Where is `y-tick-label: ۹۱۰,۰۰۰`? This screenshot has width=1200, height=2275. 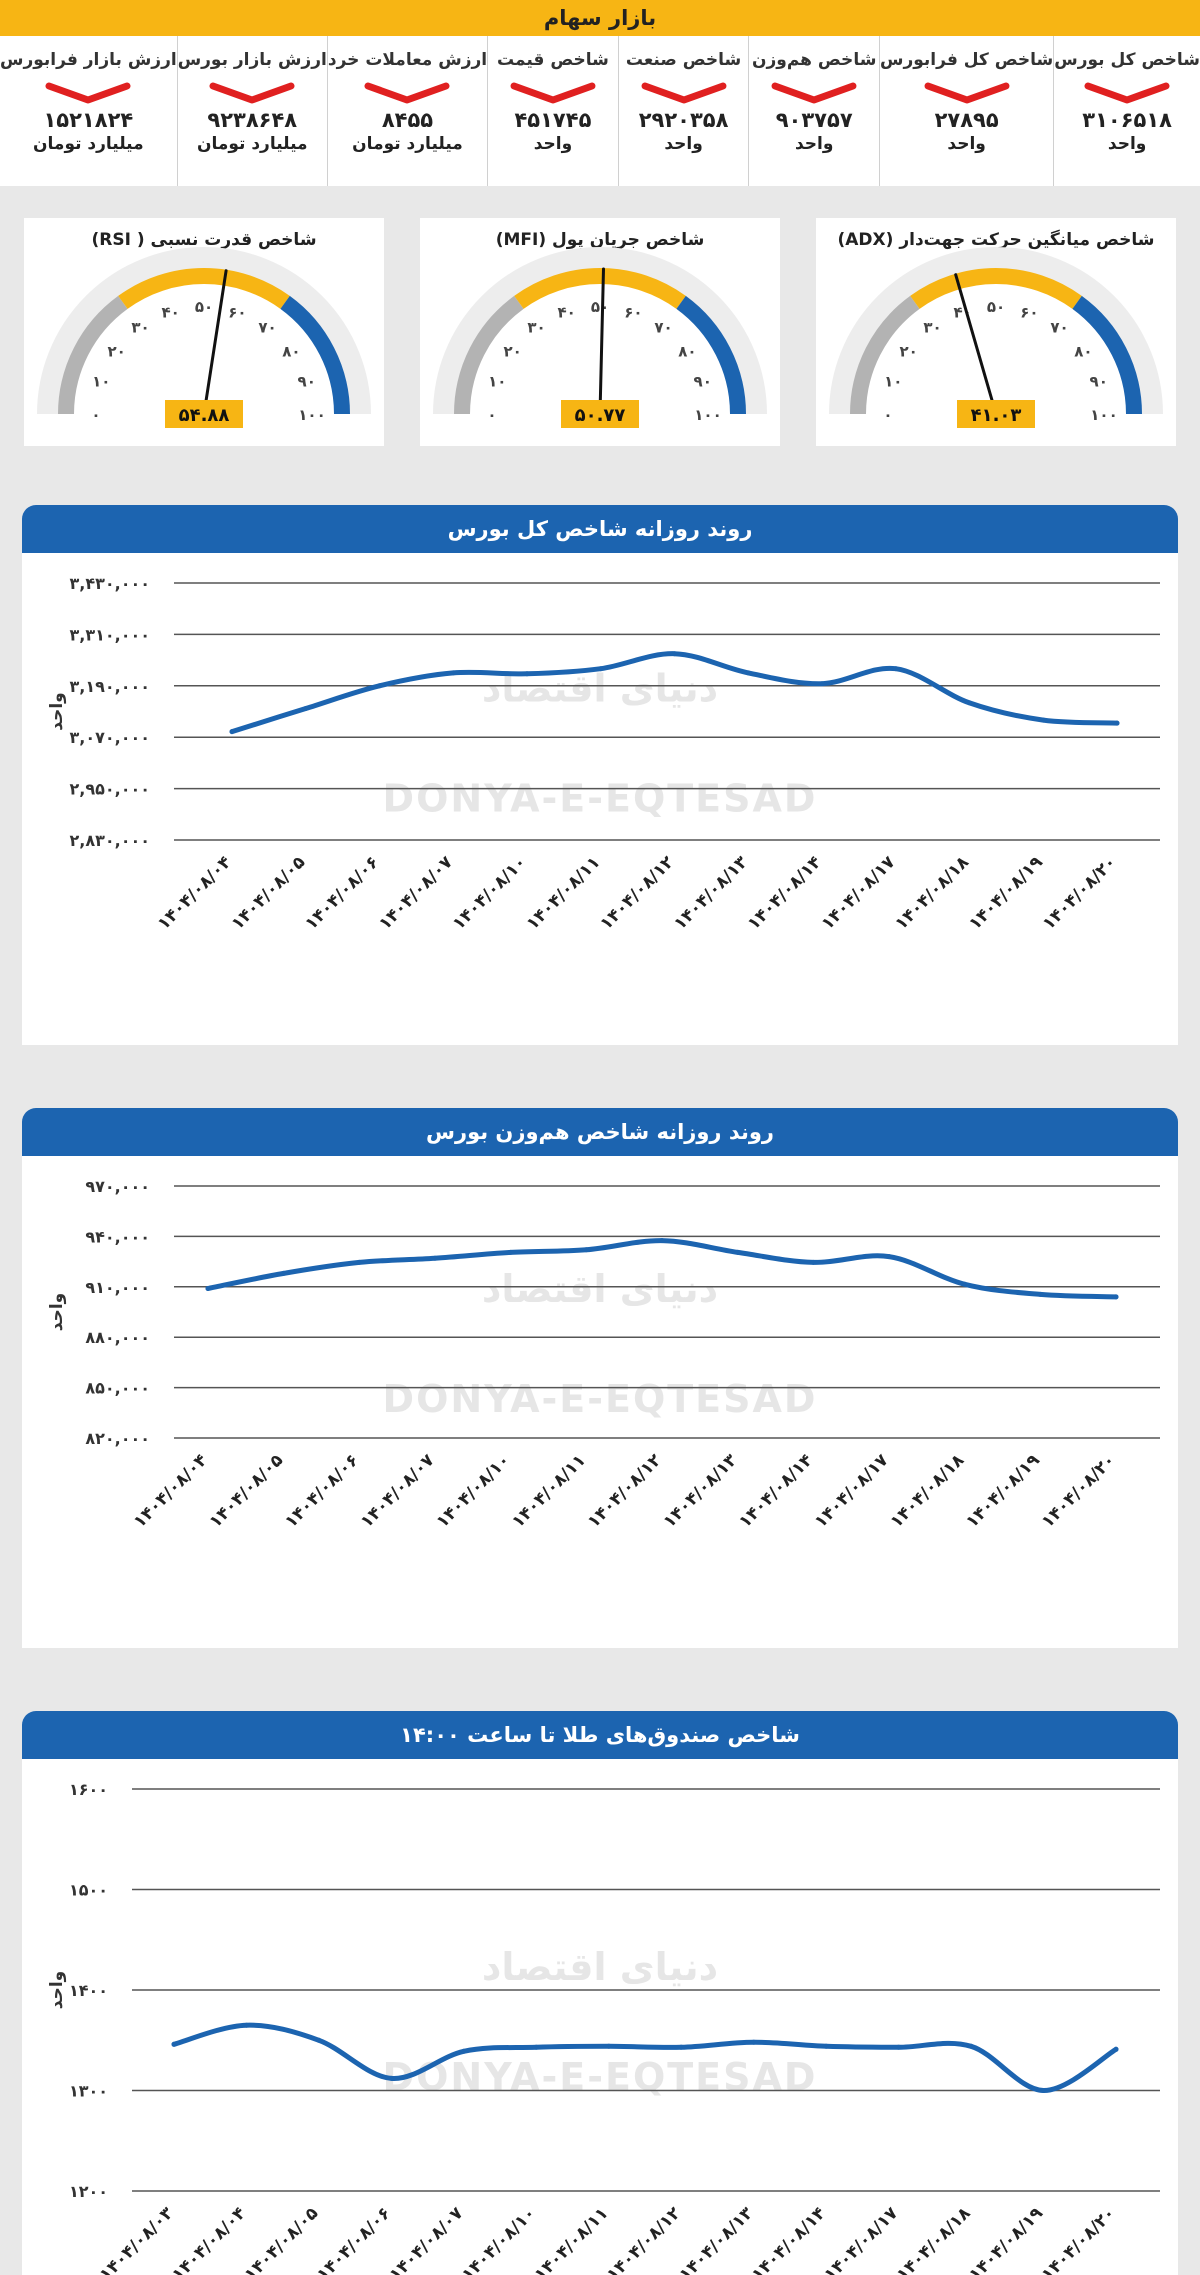 y-tick-label: ۹۱۰,۰۰۰ is located at coordinates (117, 1287).